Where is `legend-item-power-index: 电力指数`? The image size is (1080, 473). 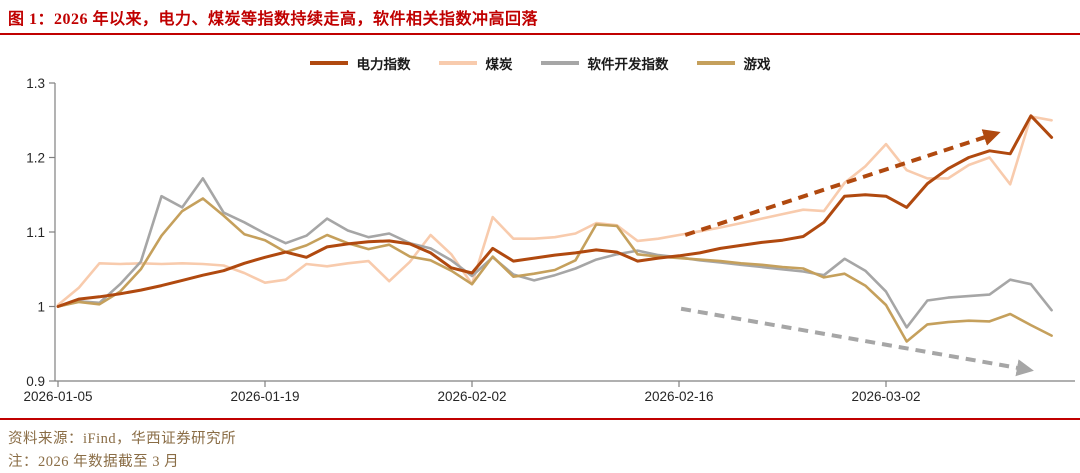 legend-item-power-index: 电力指数 is located at coordinates (360, 63).